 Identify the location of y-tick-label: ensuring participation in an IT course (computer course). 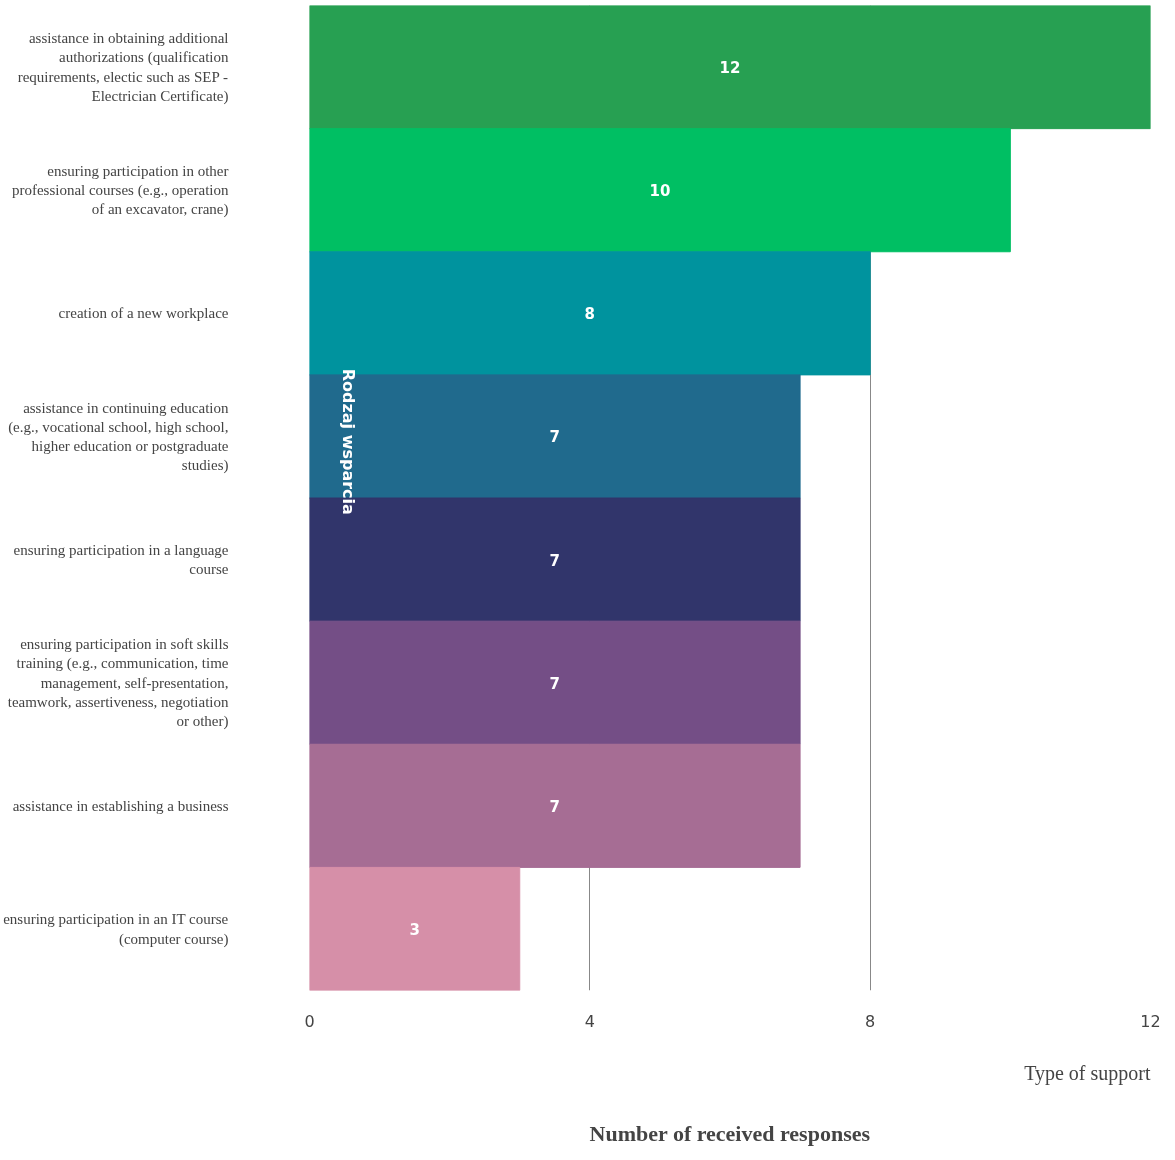
(116, 929).